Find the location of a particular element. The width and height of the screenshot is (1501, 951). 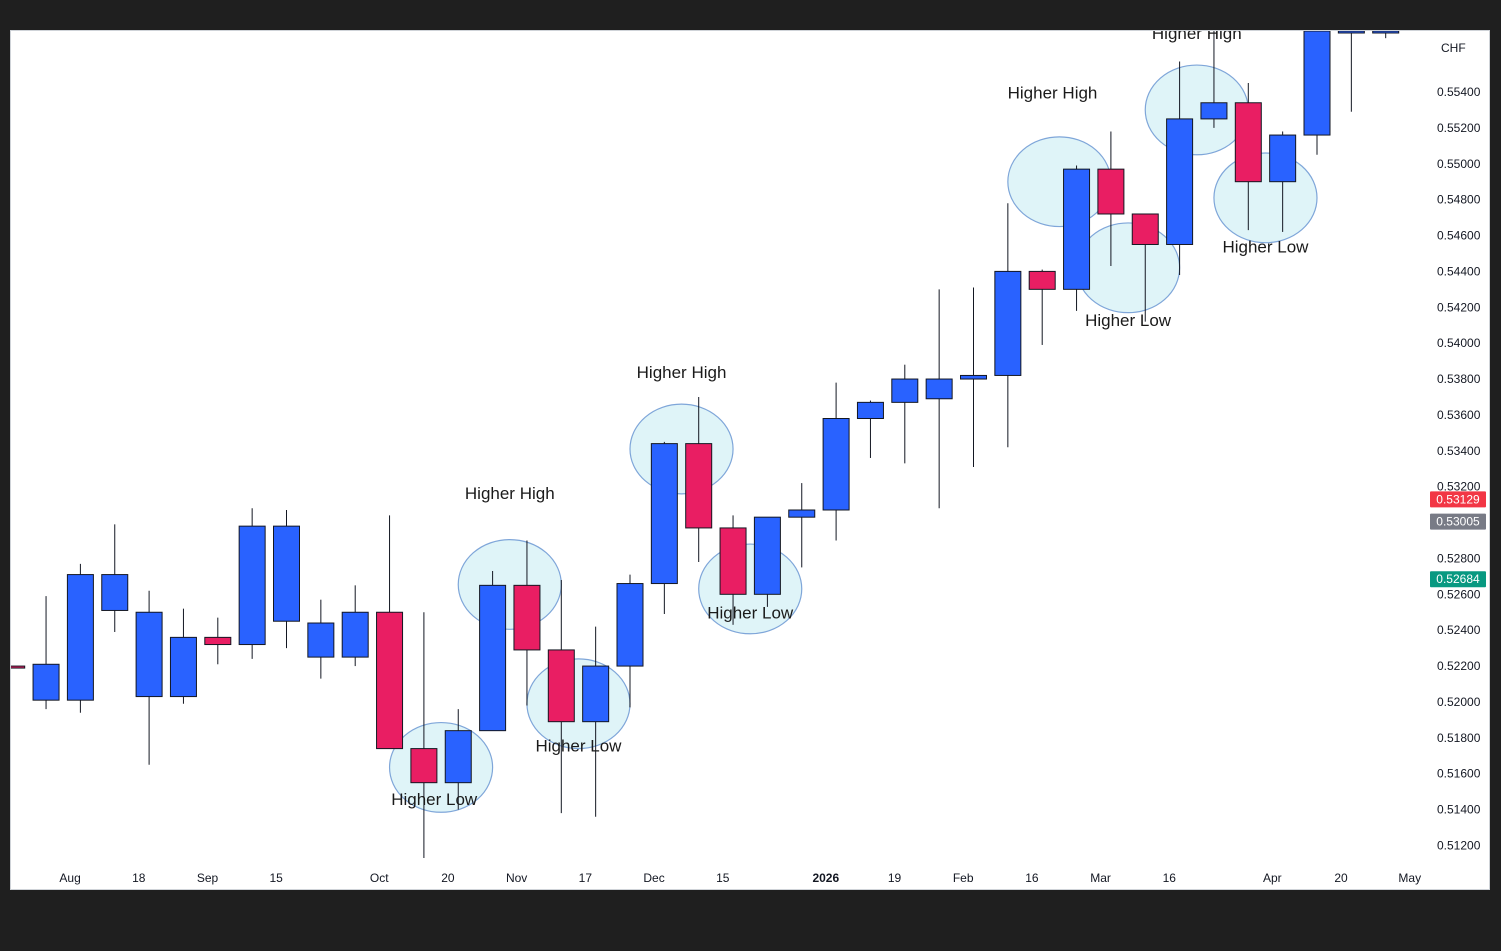

time-tick-label: Feb is located at coordinates (963, 878).